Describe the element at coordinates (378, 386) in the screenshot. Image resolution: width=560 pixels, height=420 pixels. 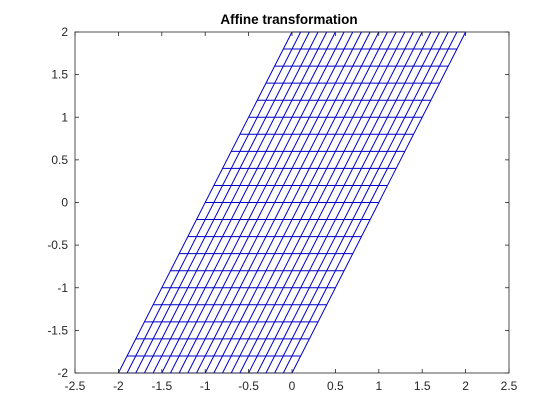
I see `x-tick-label: 1` at that location.